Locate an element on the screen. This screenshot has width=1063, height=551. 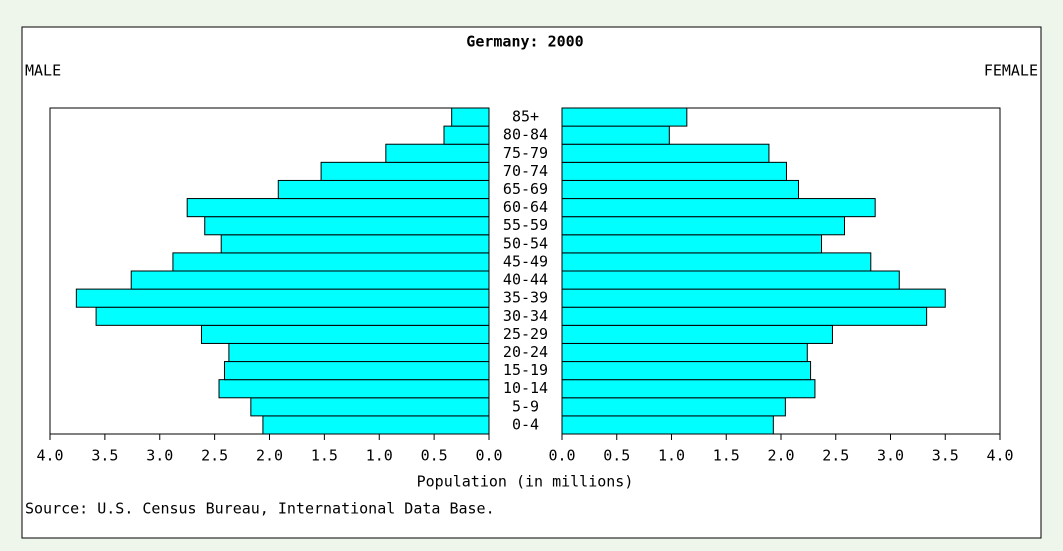
category-label: 80-84 is located at coordinates (525, 135).